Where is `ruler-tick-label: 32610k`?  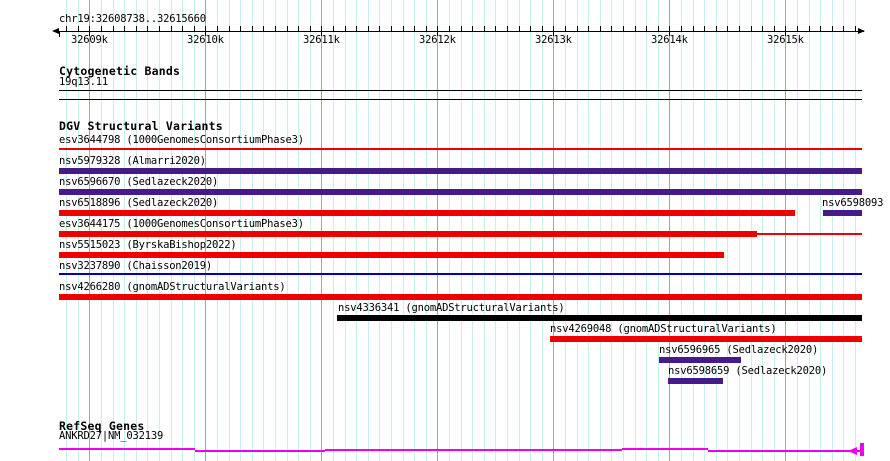 ruler-tick-label: 32610k is located at coordinates (205, 40).